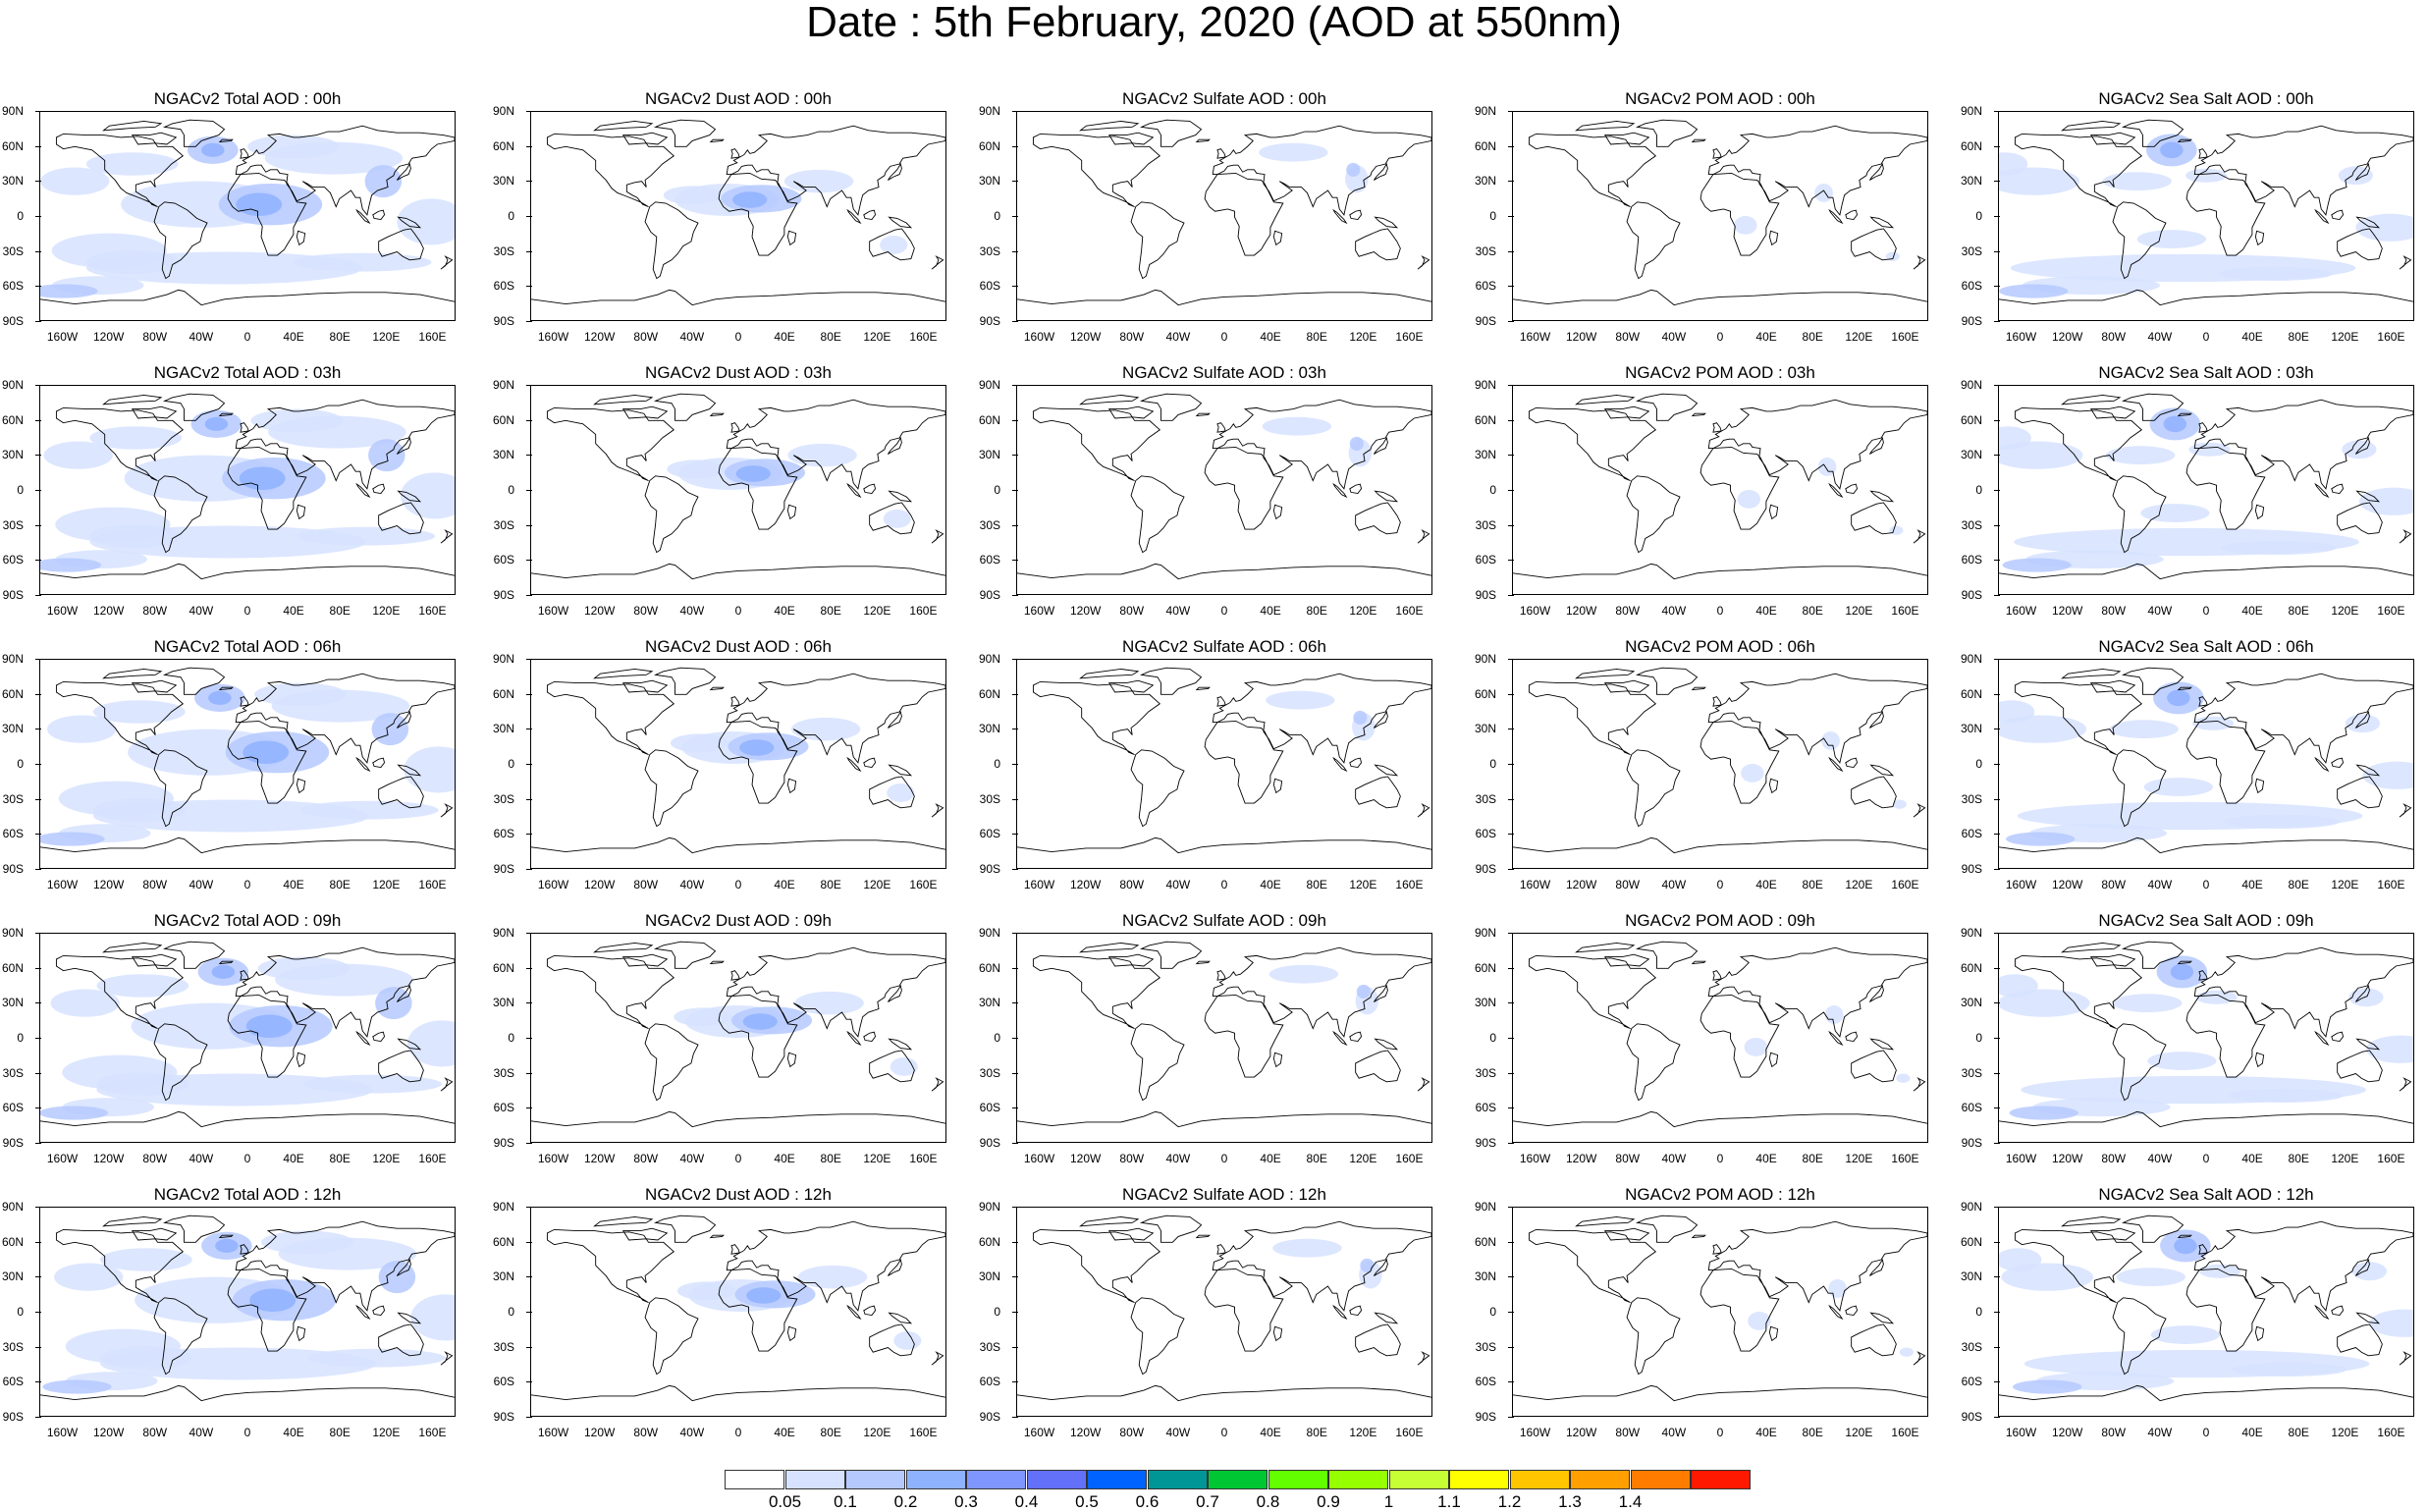  Describe the element at coordinates (1485, 181) in the screenshot. I see `lat-tick-label: 30N` at that location.